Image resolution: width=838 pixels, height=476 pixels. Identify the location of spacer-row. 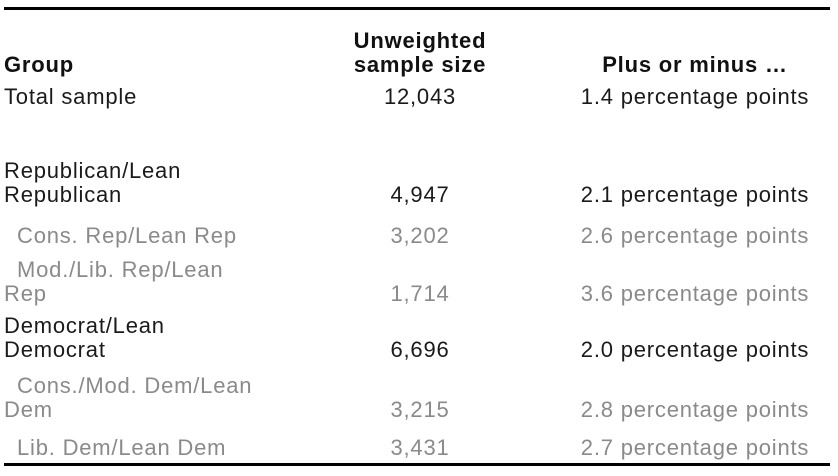
(417, 133).